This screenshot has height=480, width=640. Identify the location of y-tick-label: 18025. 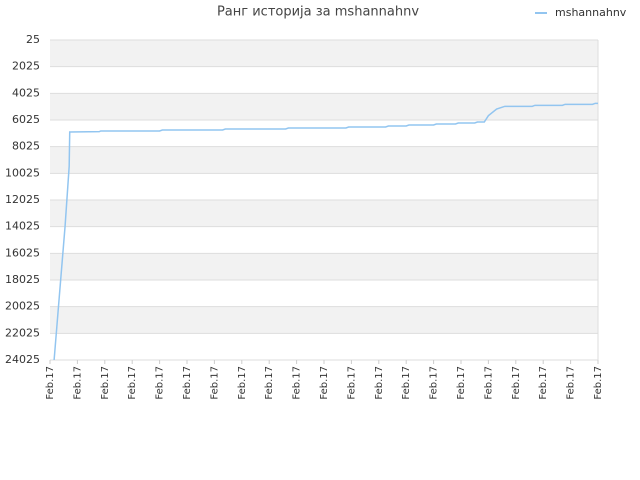
(22, 279).